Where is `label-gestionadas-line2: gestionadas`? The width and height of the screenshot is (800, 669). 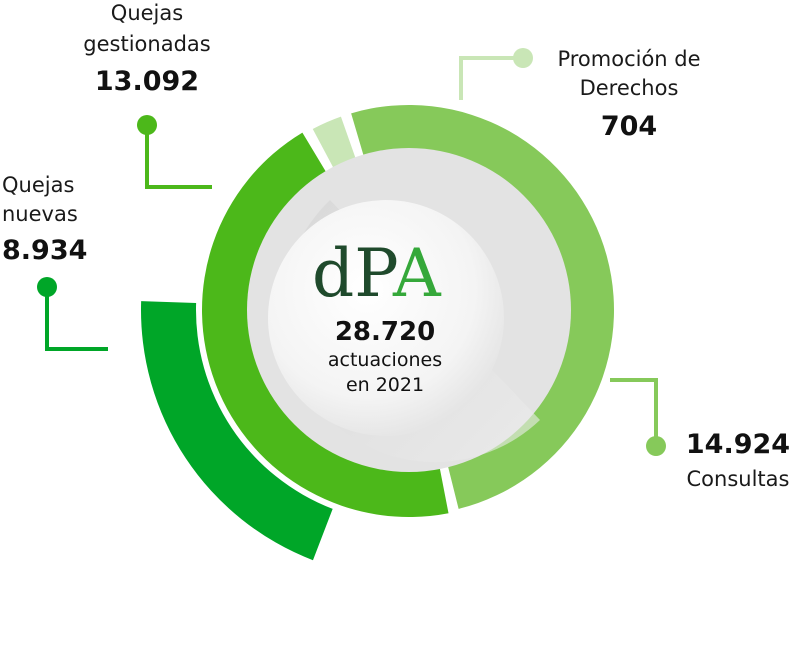
label-gestionadas-line2: gestionadas is located at coordinates (146, 44).